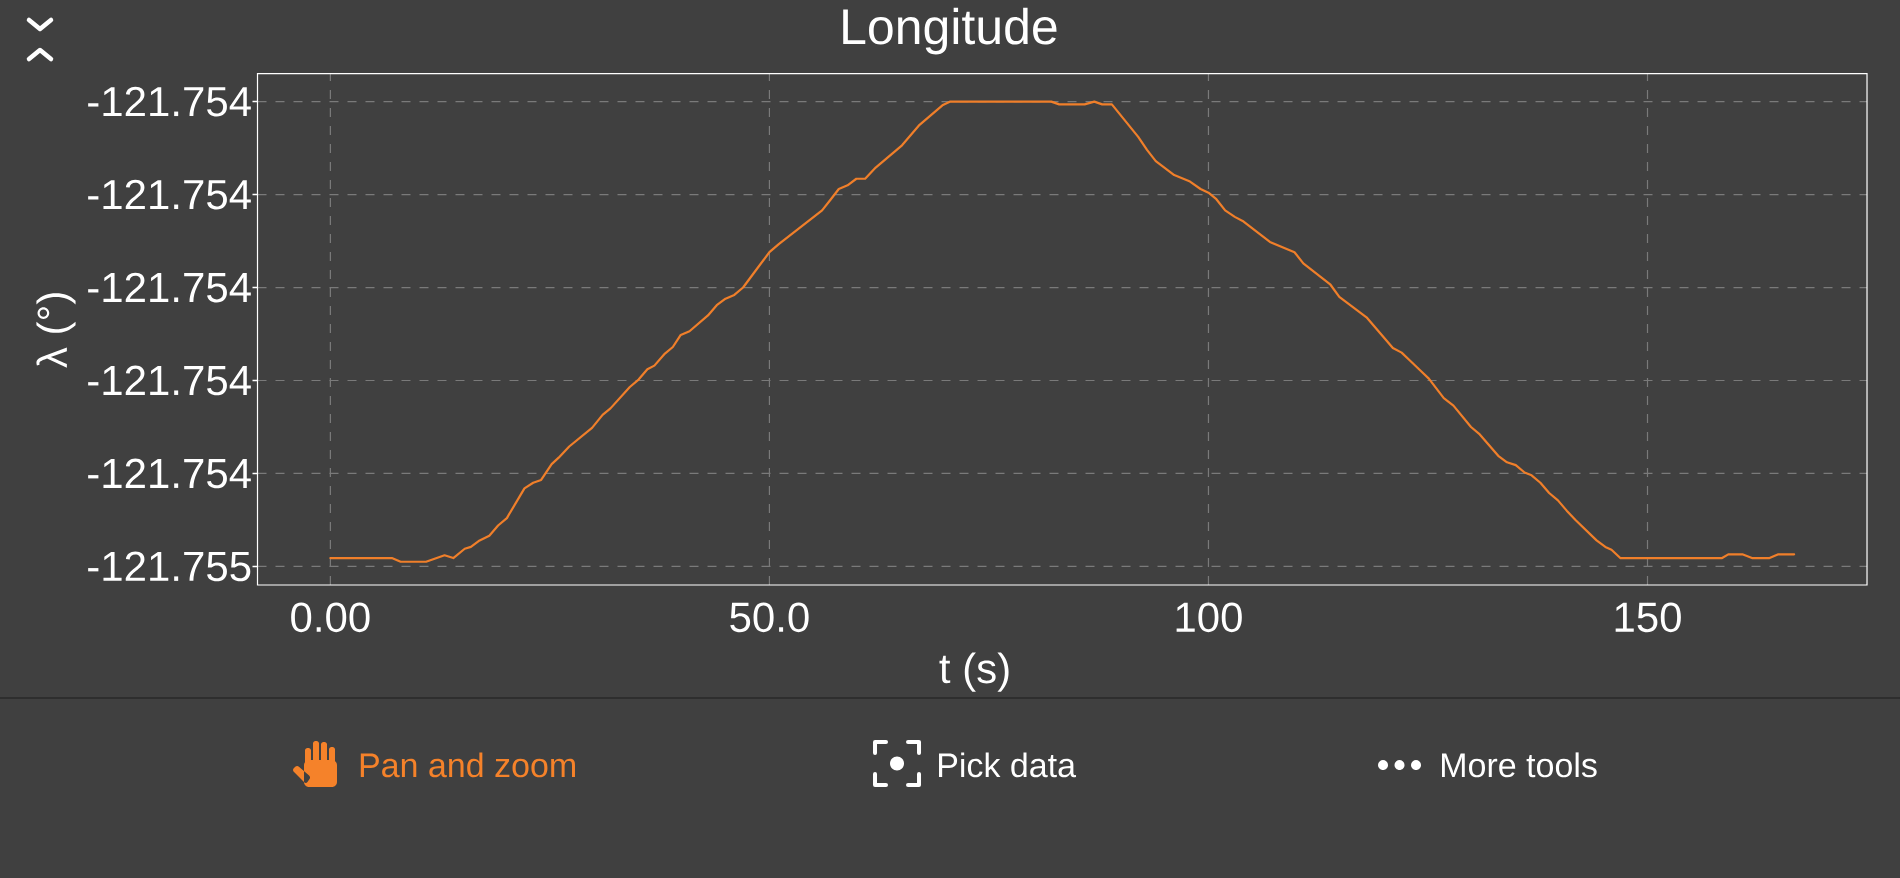 This screenshot has height=878, width=1900. I want to click on x-tick-label: 0.00, so click(330, 617).